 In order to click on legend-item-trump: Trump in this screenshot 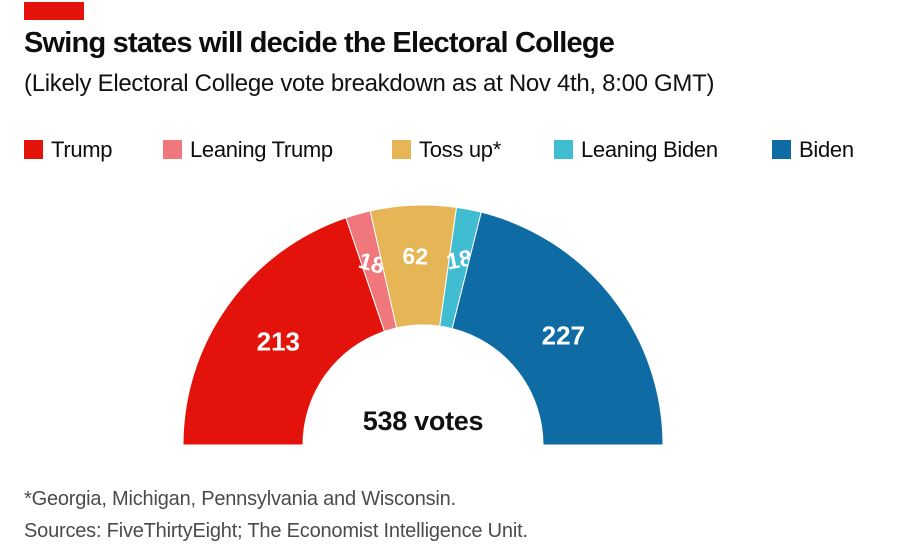, I will do `click(68, 149)`.